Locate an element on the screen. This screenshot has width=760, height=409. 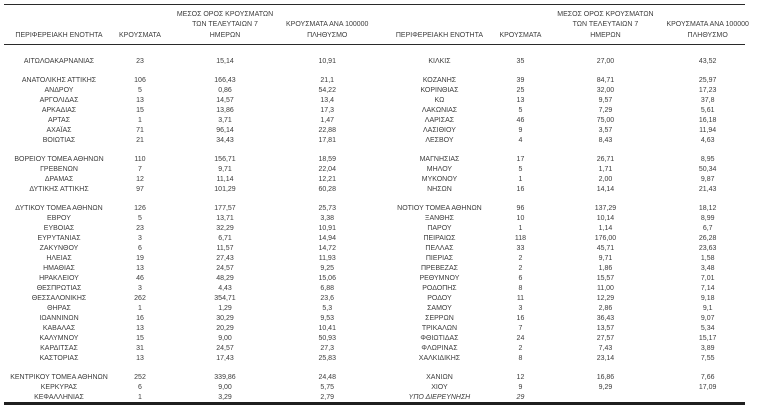
region-cell: ΛΑΡΙΣΑΣ is located at coordinates (439, 120).